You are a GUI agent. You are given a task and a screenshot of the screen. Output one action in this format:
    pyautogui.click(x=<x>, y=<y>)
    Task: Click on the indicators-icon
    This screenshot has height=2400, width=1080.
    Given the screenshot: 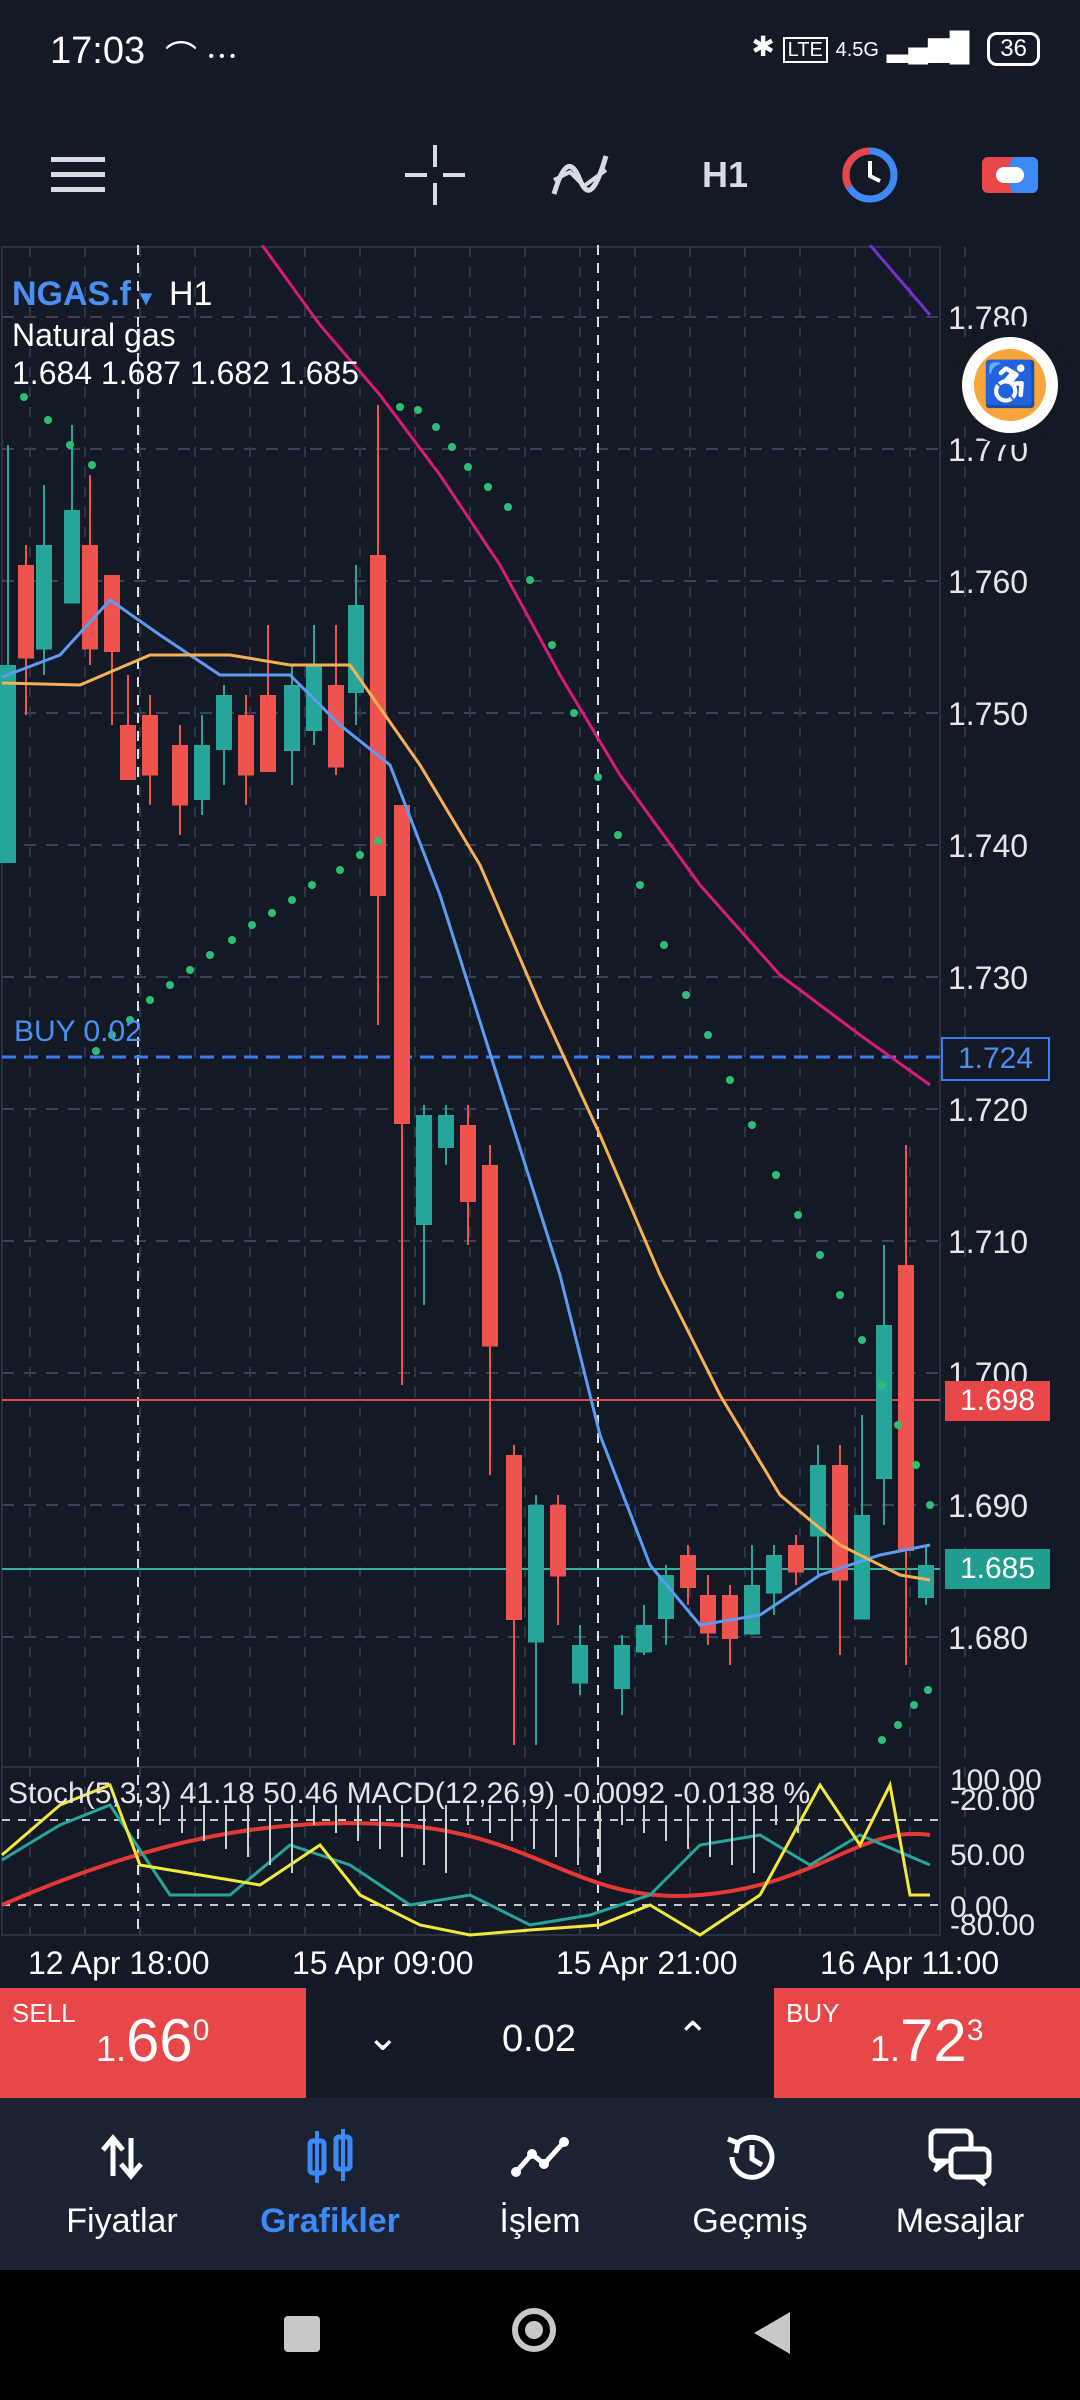 What is the action you would take?
    pyautogui.click(x=580, y=175)
    